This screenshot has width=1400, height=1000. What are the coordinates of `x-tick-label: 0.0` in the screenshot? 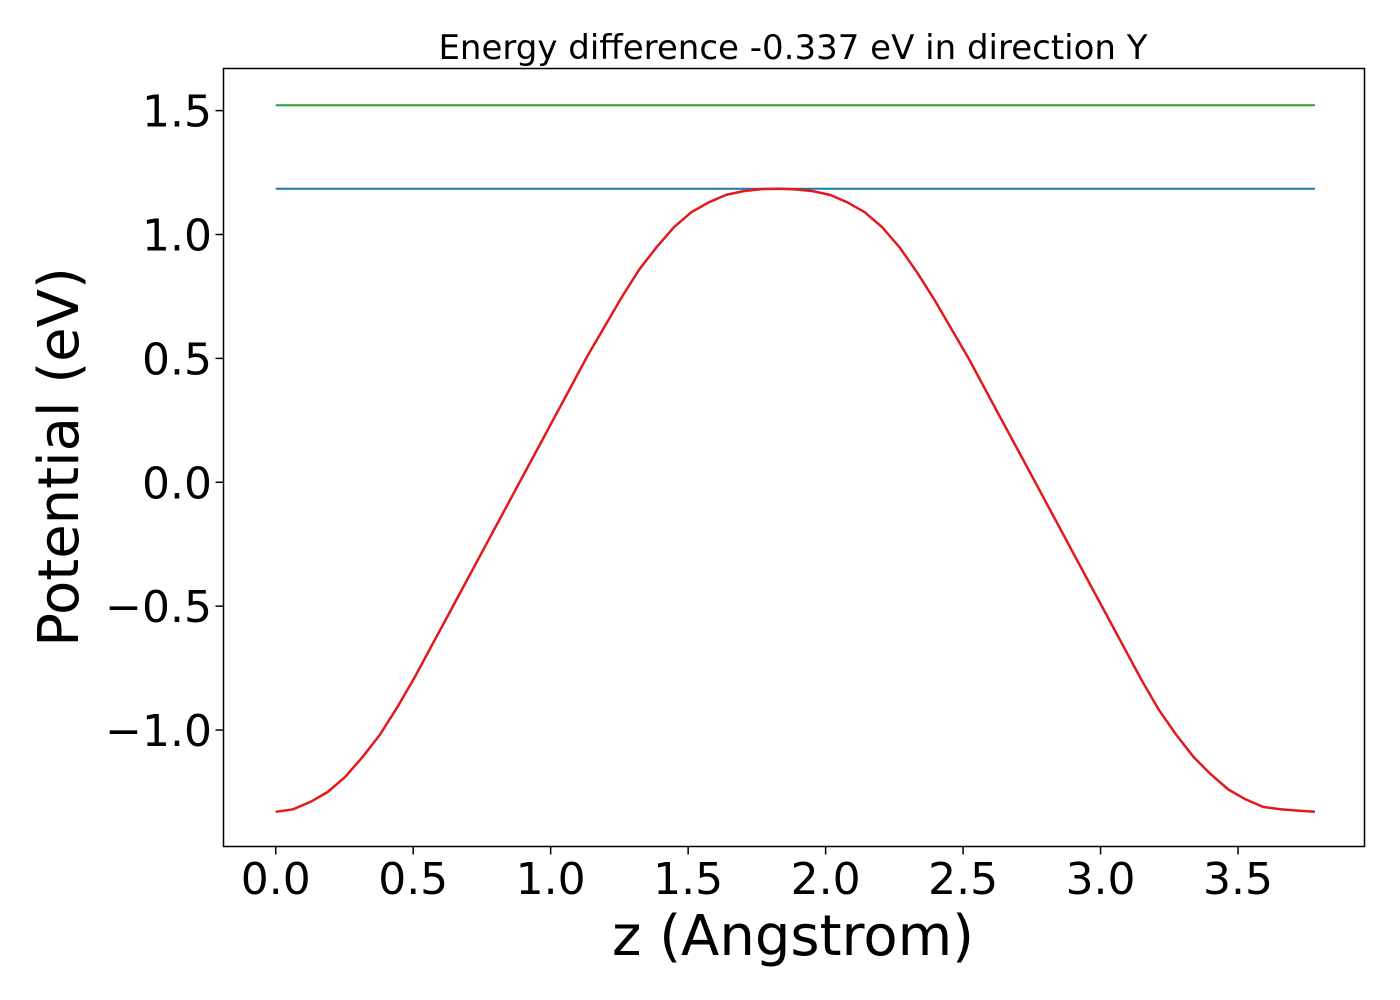 It's located at (276, 879).